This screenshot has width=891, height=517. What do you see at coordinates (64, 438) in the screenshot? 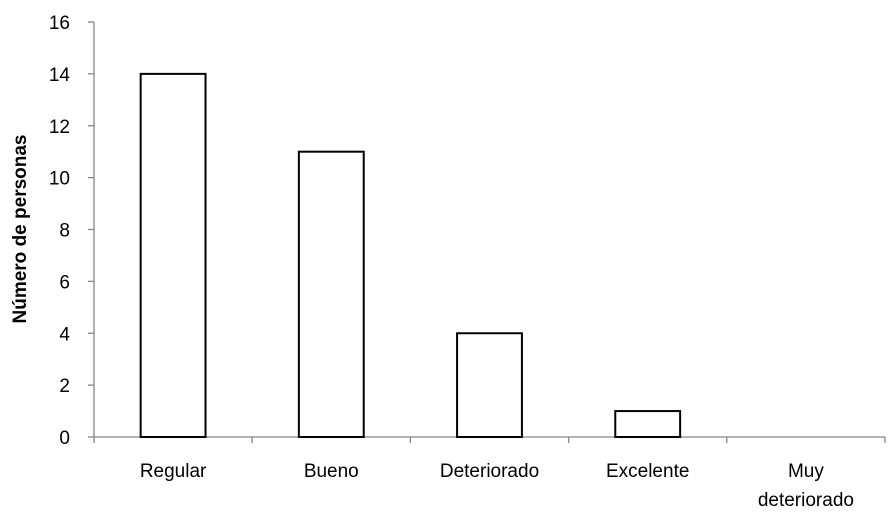
I see `y-tick-label: 0` at bounding box center [64, 438].